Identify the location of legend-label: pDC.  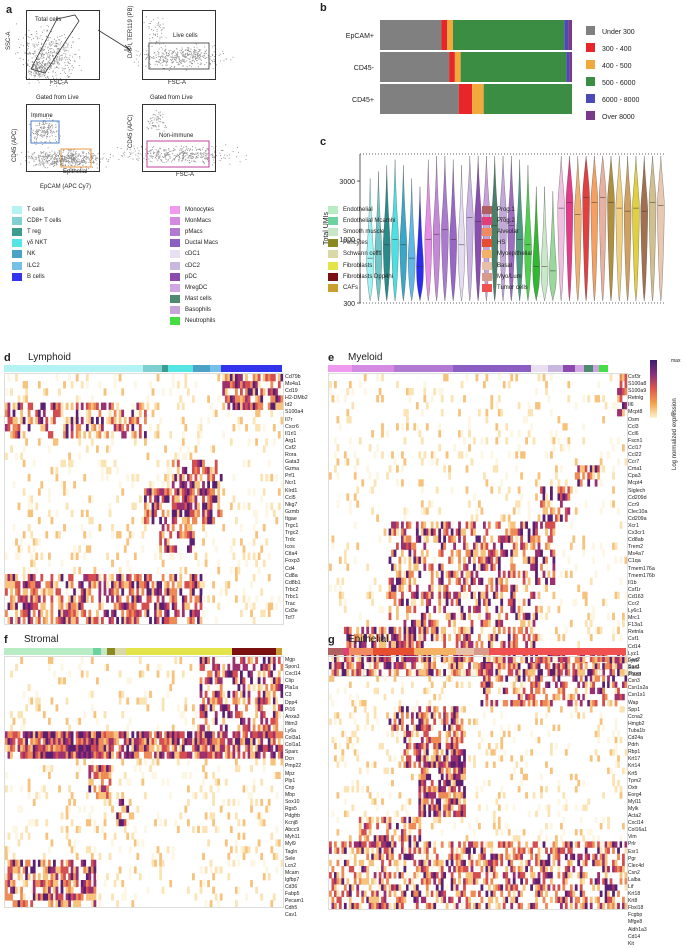
(191, 277).